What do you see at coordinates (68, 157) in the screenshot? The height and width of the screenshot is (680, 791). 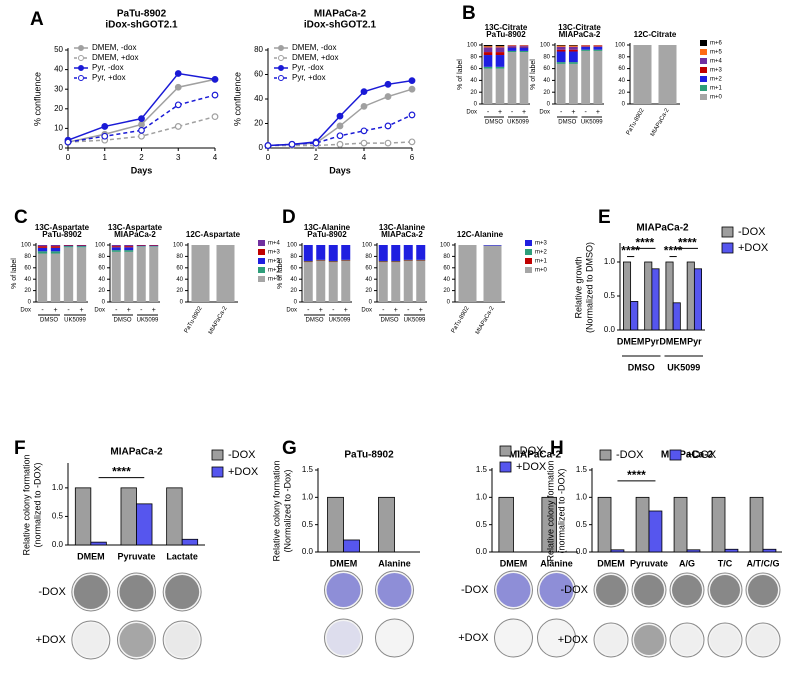 I see `x-tick-label: 0` at bounding box center [68, 157].